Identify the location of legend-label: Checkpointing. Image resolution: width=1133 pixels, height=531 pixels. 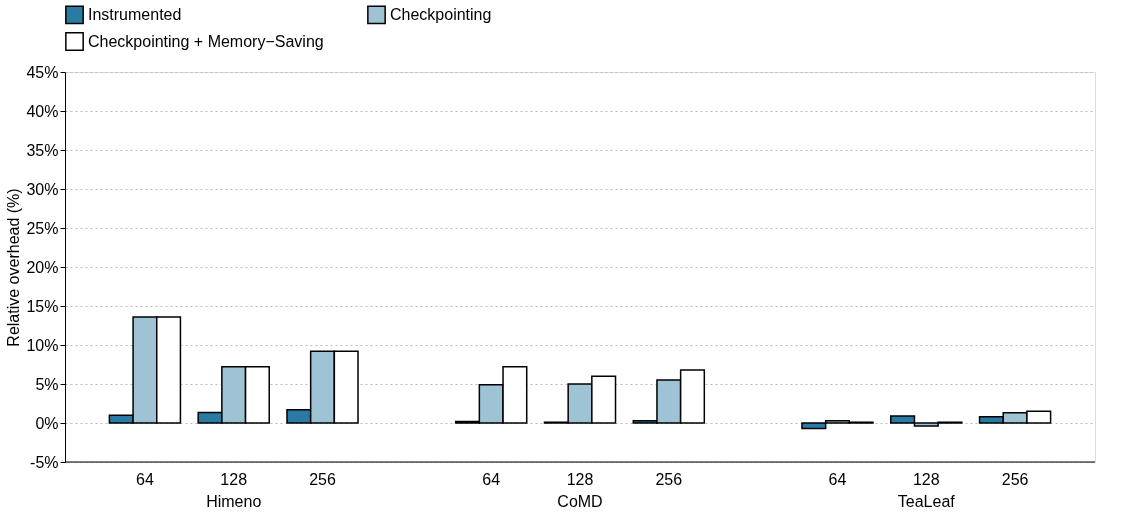
(441, 14).